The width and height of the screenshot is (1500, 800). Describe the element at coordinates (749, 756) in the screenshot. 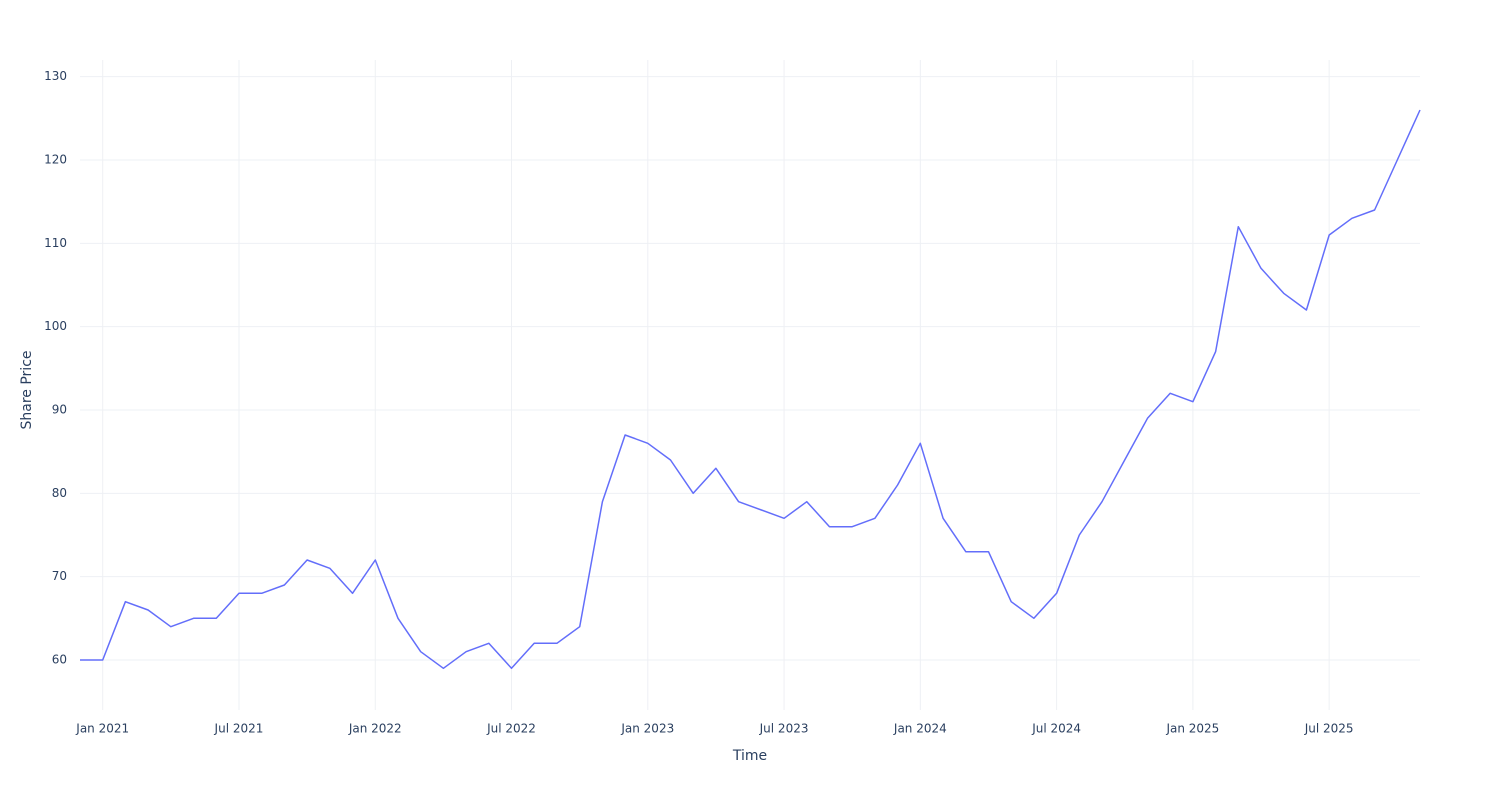

I see `x-axis-title: Time` at that location.